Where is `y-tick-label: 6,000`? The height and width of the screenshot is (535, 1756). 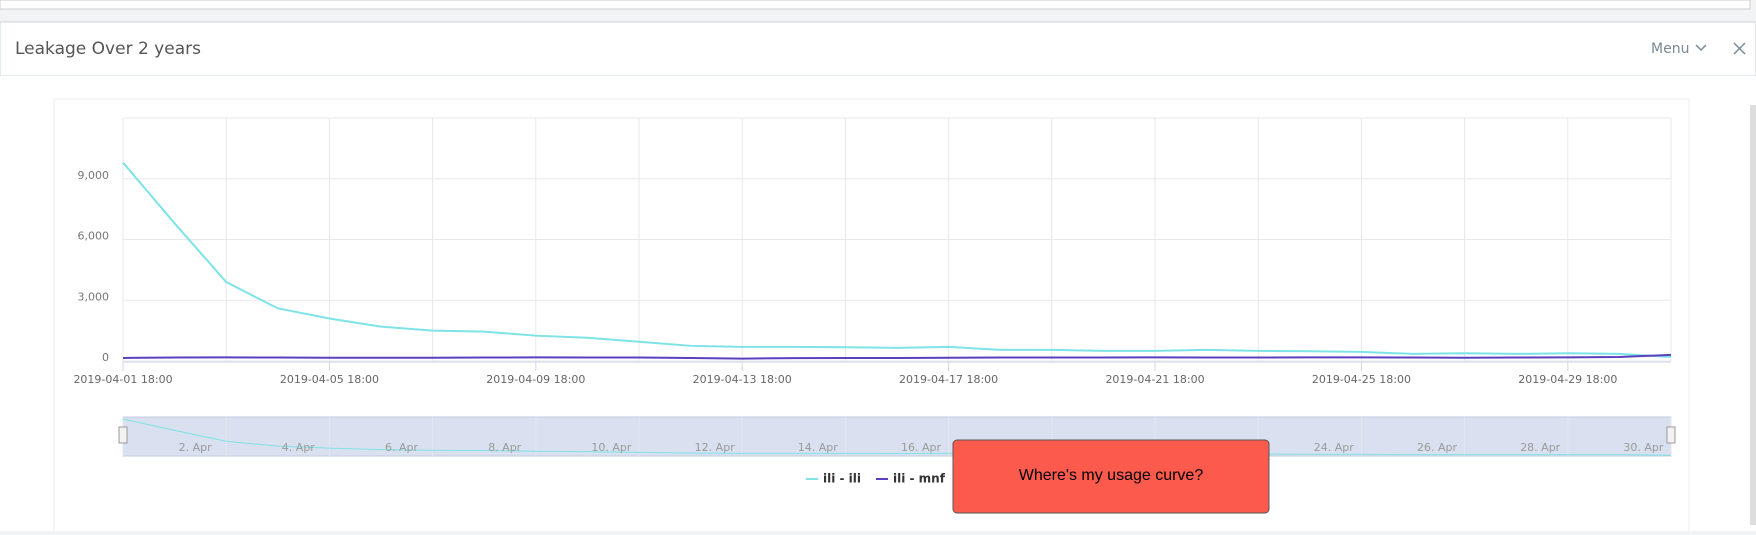
y-tick-label: 6,000 is located at coordinates (94, 236).